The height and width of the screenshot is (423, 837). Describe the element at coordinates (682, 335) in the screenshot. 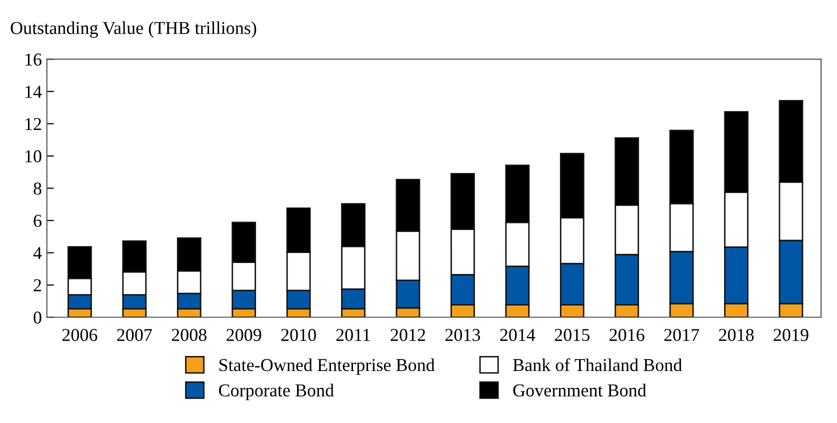

I see `x-tick-label: 2017` at that location.